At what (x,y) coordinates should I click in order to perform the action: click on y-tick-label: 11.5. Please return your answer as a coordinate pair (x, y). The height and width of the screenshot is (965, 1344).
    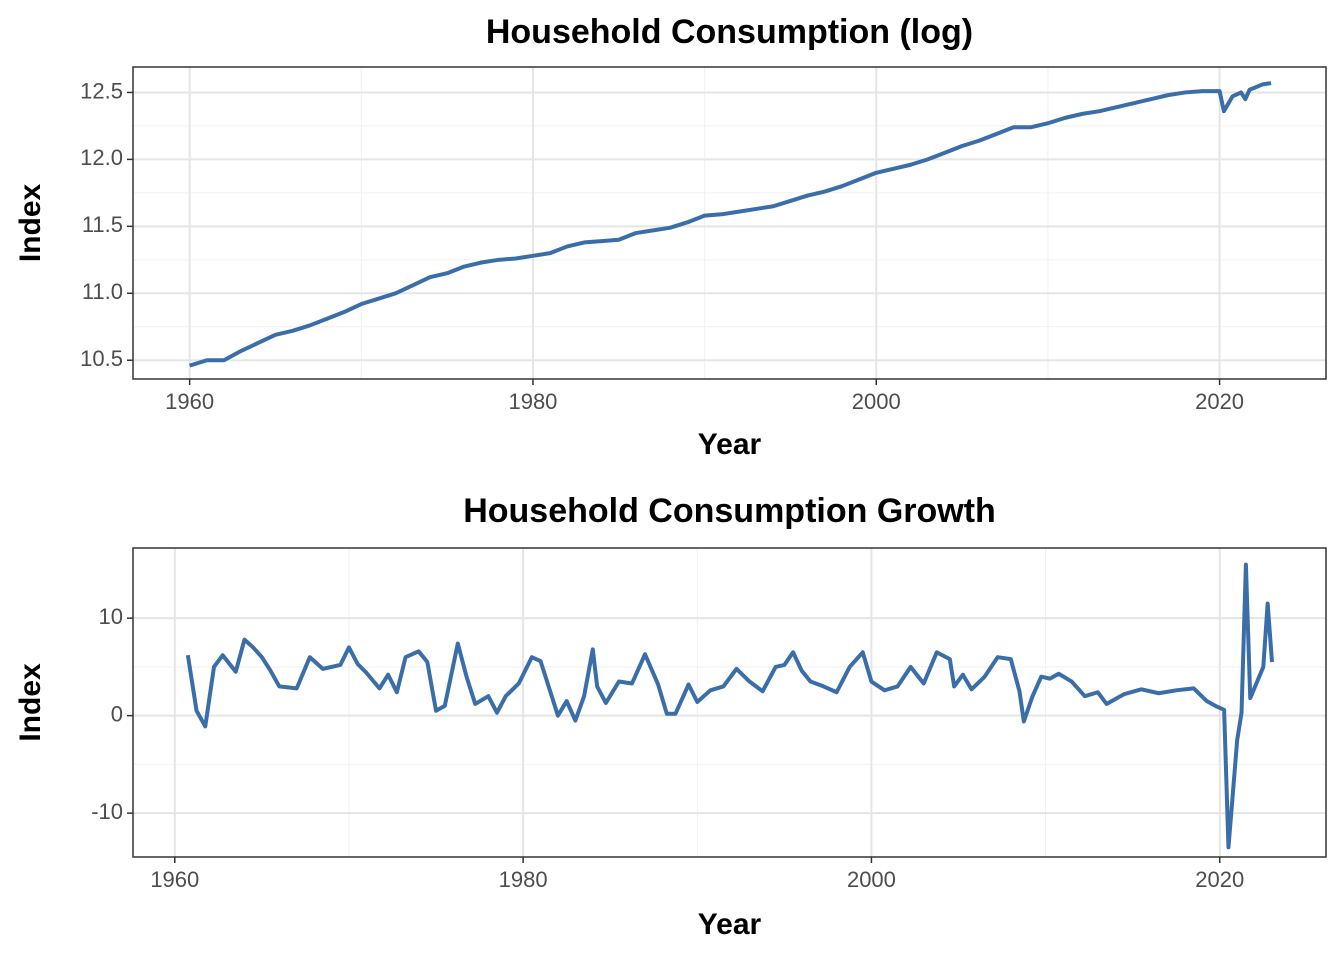
    Looking at the image, I should click on (102, 224).